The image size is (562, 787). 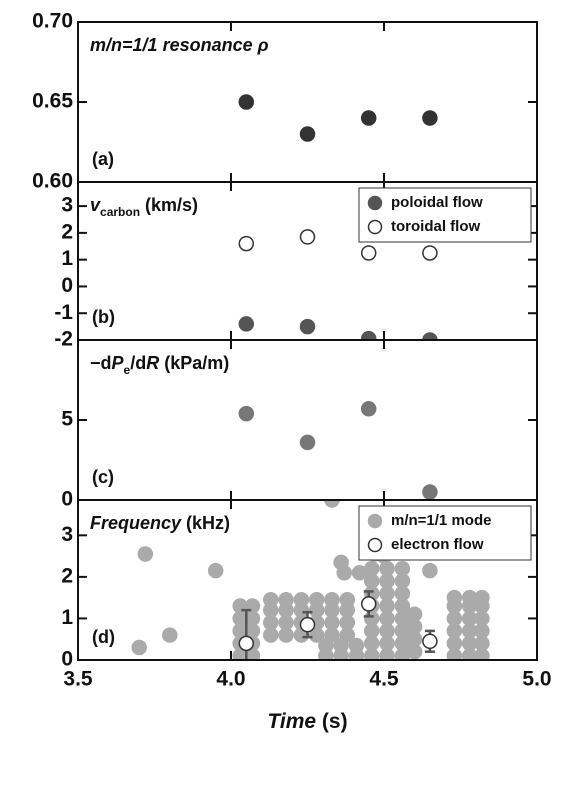 I want to click on y-tick-label: 0.60, so click(x=52, y=181).